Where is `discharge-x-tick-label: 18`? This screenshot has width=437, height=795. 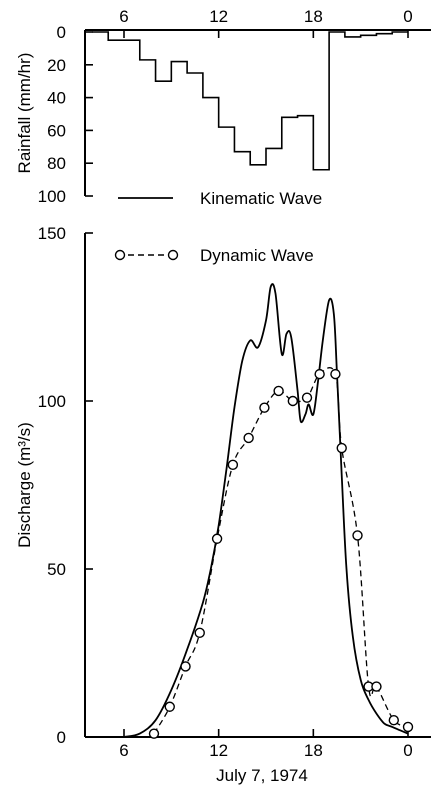 discharge-x-tick-label: 18 is located at coordinates (313, 750).